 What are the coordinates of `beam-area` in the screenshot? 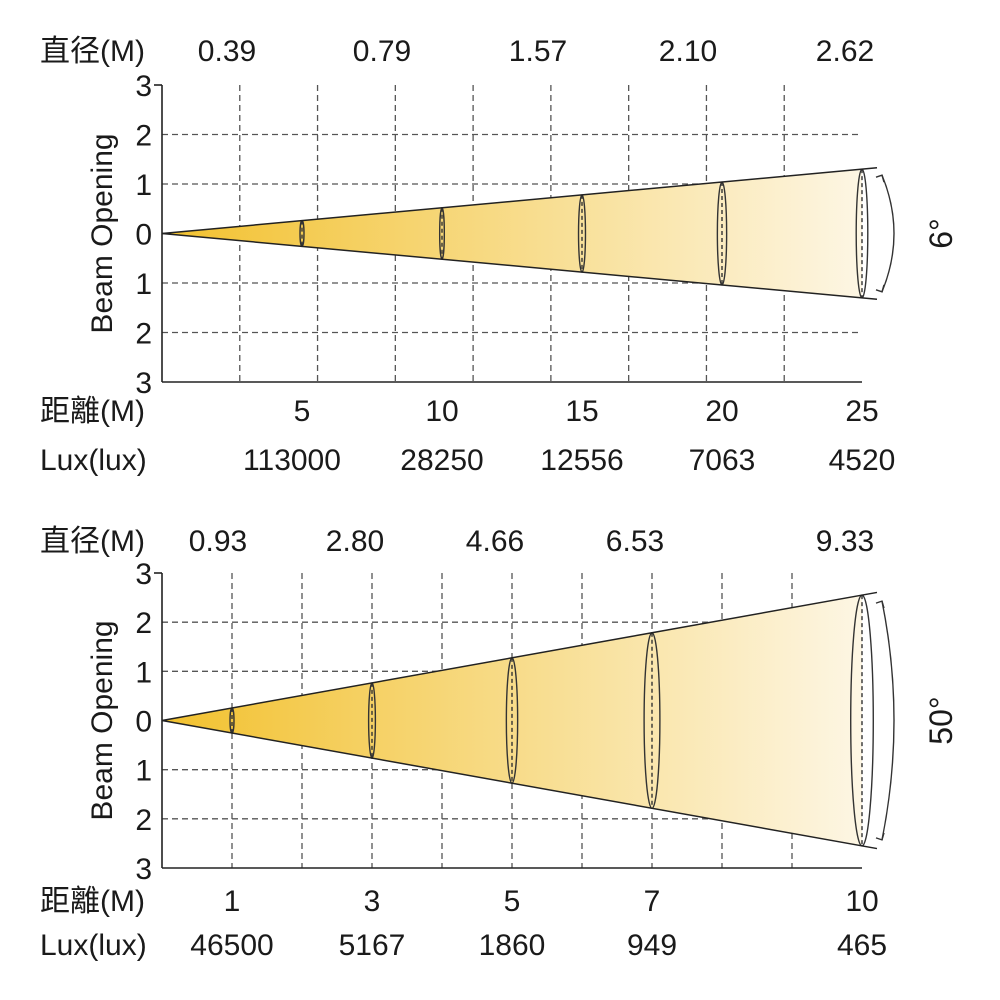 It's located at (512, 233).